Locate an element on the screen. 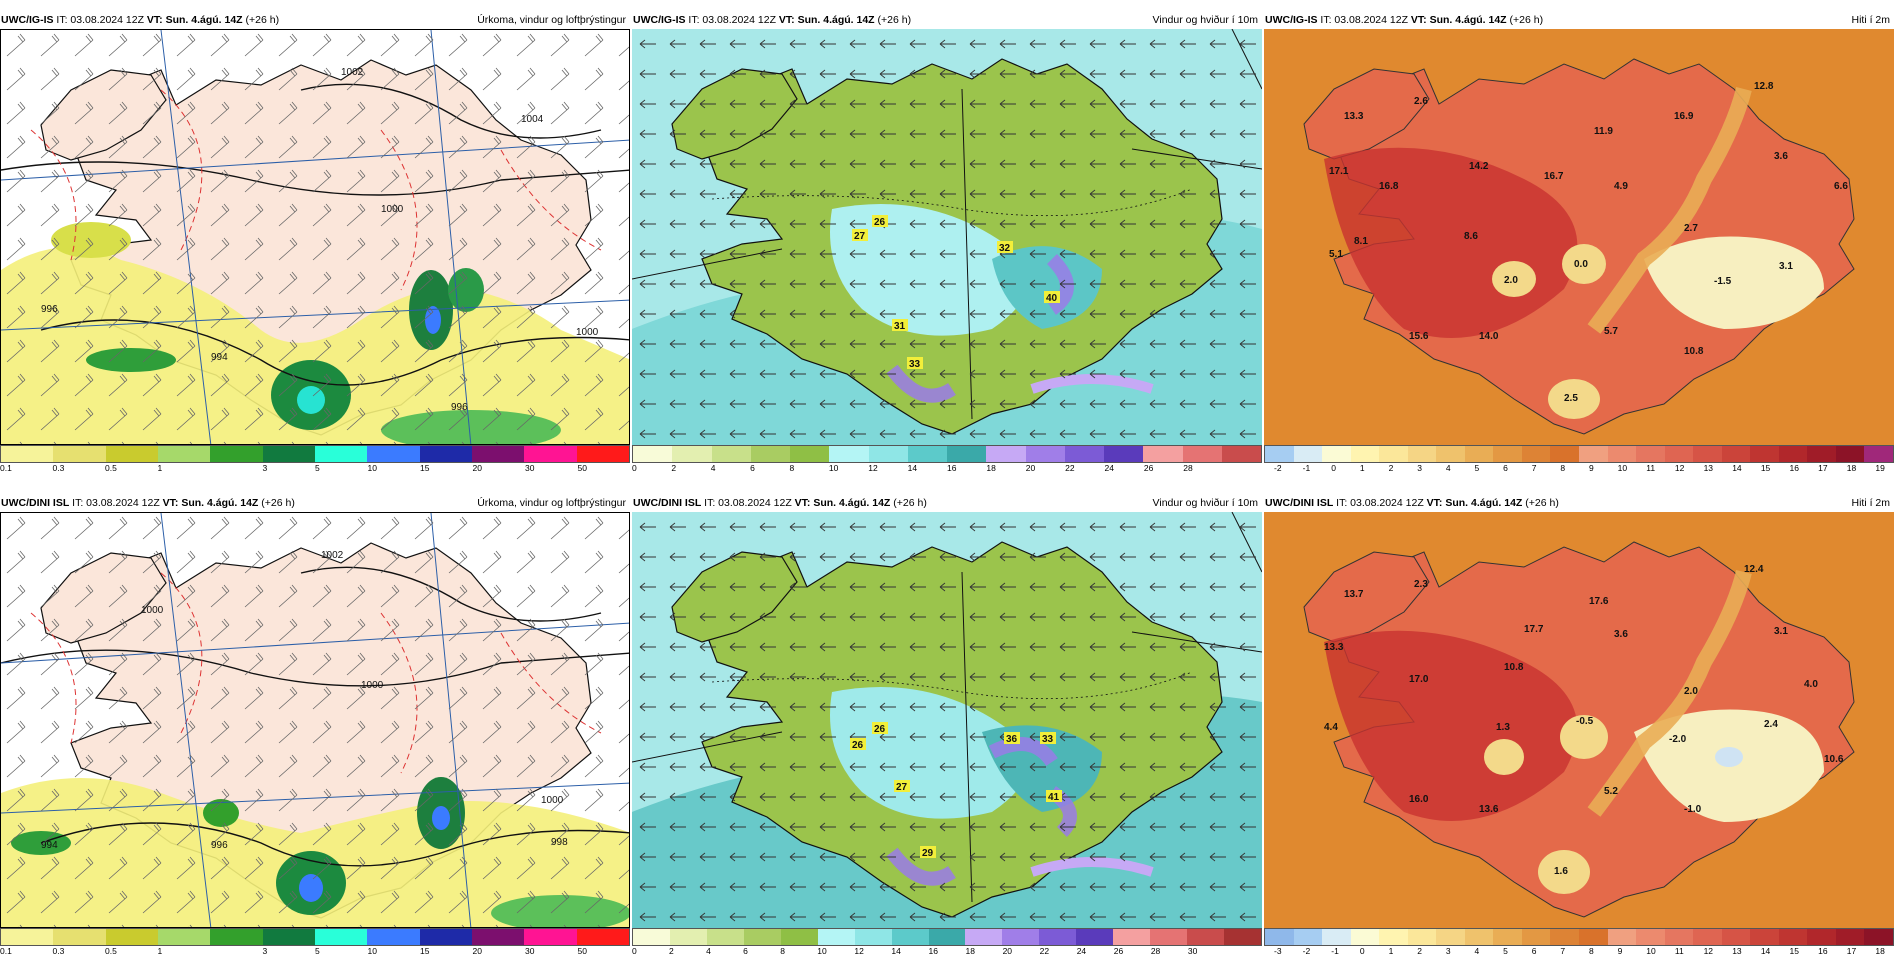 This screenshot has height=957, width=1900. map-view: 26 26 36 33 27 41 29 is located at coordinates (947, 720).